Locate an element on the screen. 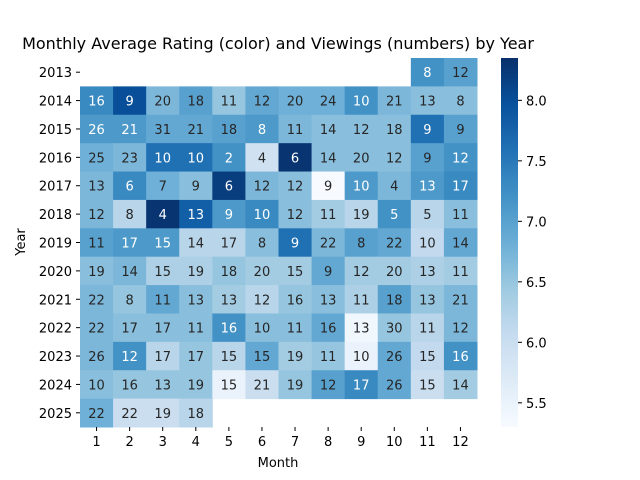 The image size is (640, 480). cell-value-label: 23 is located at coordinates (129, 158).